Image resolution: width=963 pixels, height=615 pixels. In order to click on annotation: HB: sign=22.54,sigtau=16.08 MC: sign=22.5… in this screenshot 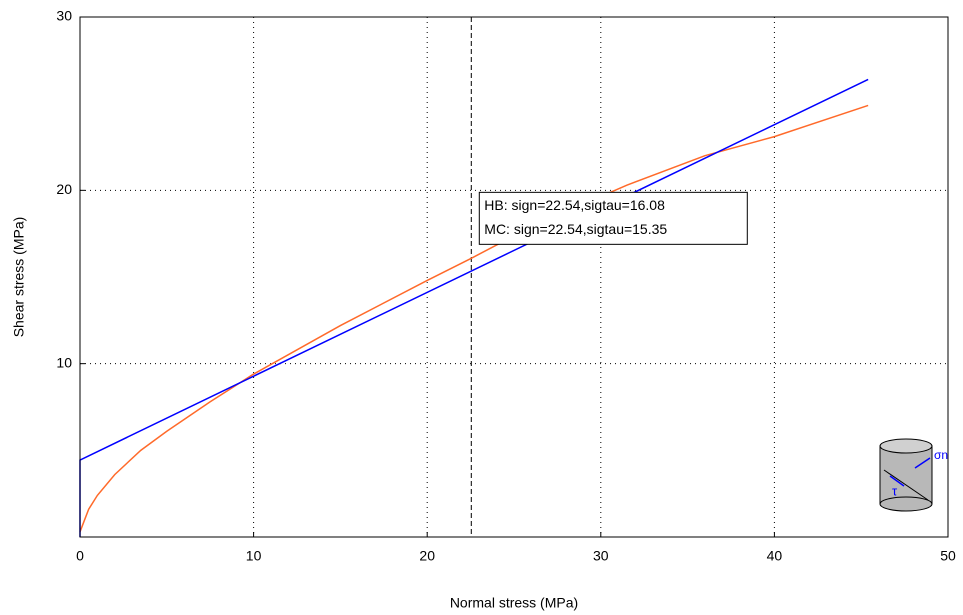, I will do `click(613, 218)`.